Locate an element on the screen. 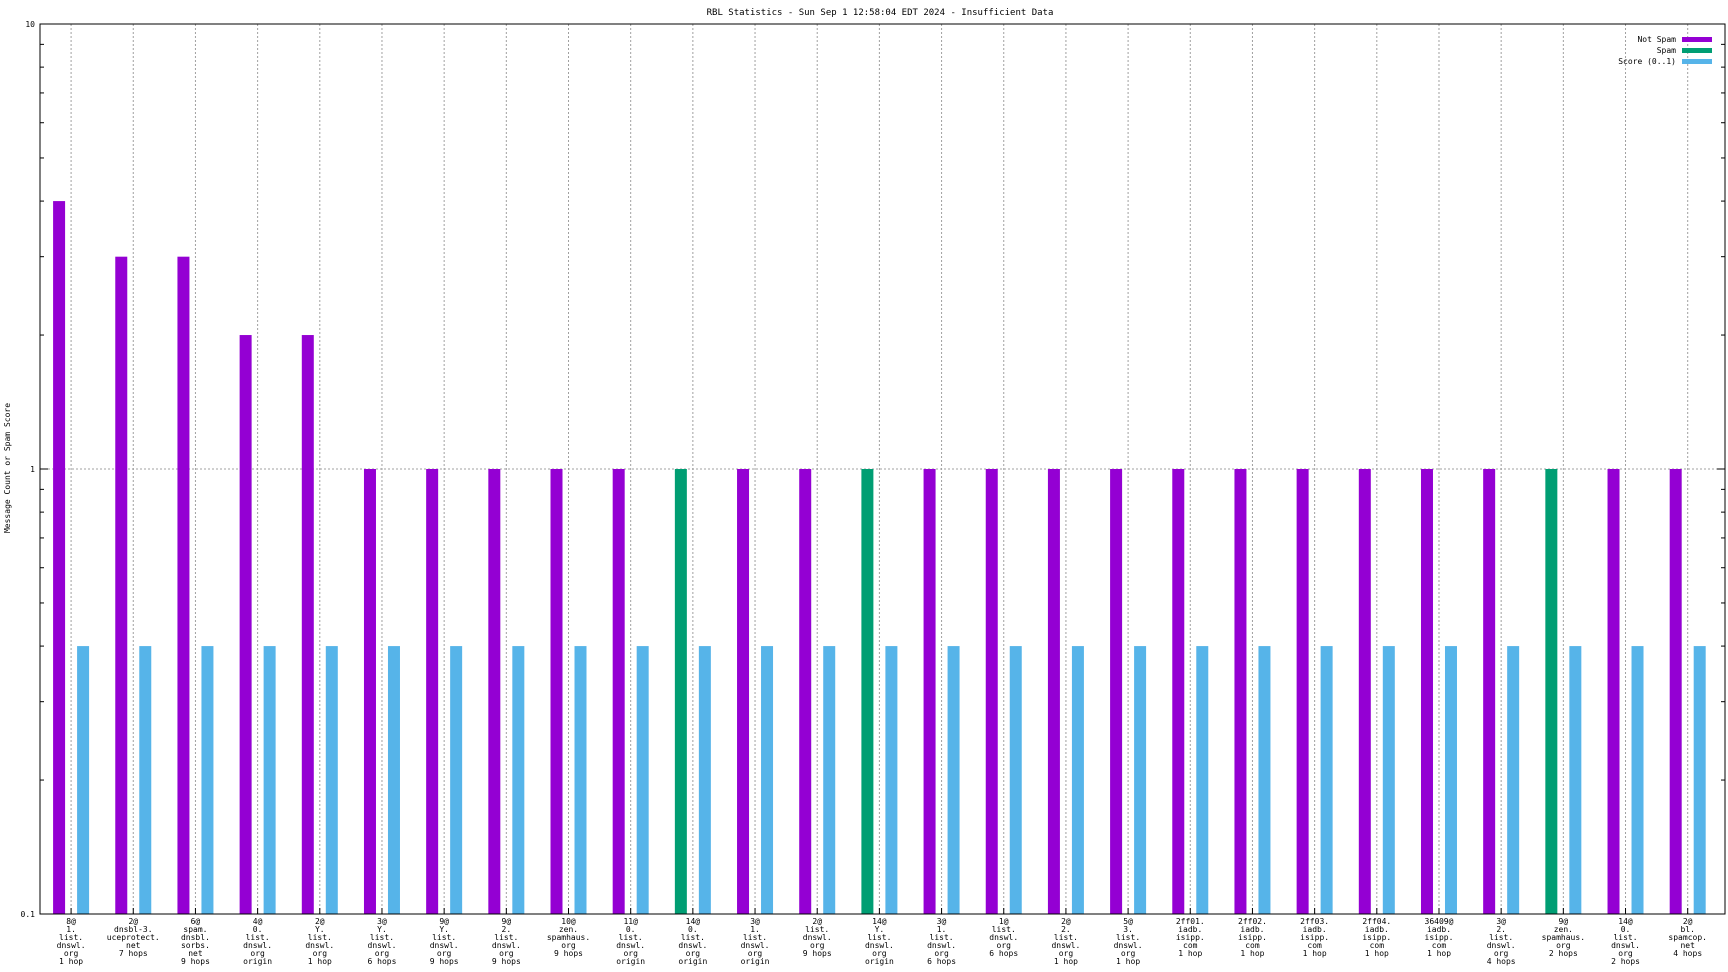 Image resolution: width=1728 pixels, height=972 pixels. x-tick-label: 2ff01. iadb. isipp. com 1 hop is located at coordinates (1190, 937).